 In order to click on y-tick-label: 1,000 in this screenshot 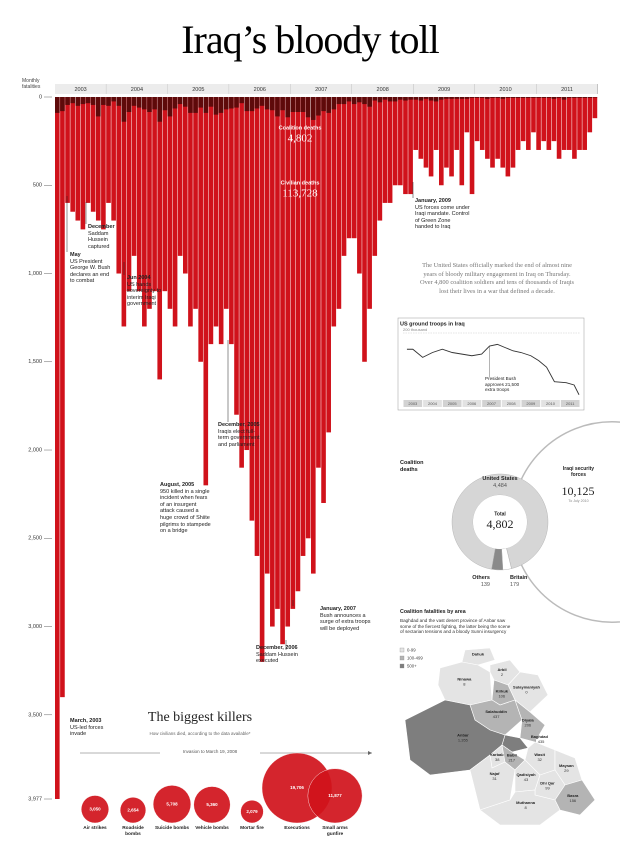, I will do `click(35, 274)`.